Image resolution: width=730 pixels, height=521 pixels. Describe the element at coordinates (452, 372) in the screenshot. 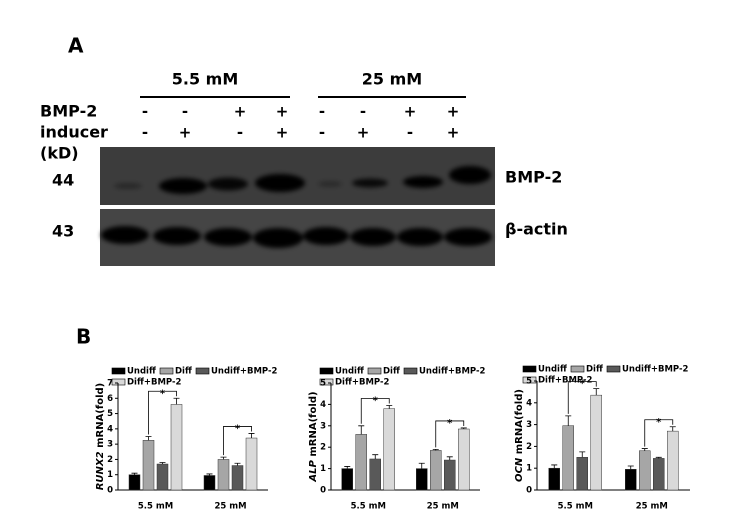

I see `legend-label: Undiff+BMP-2` at that location.